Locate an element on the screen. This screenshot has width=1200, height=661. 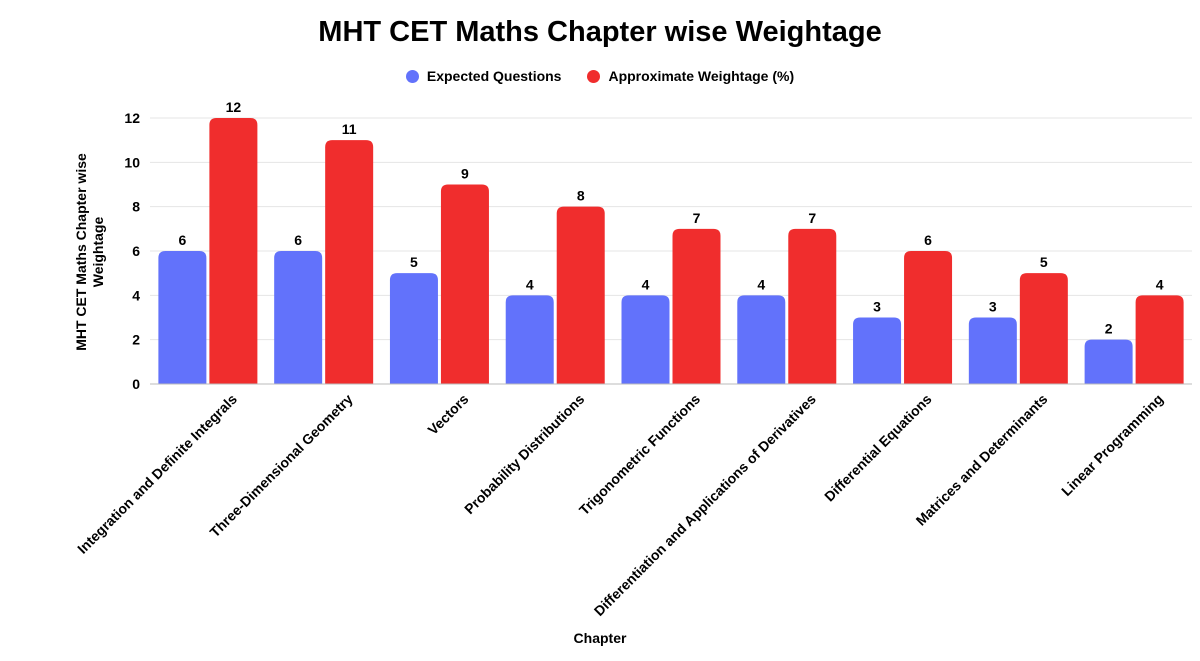
bar-approximate-weightage-differentiation-and-applications-of-derivatives is located at coordinates (812, 306).